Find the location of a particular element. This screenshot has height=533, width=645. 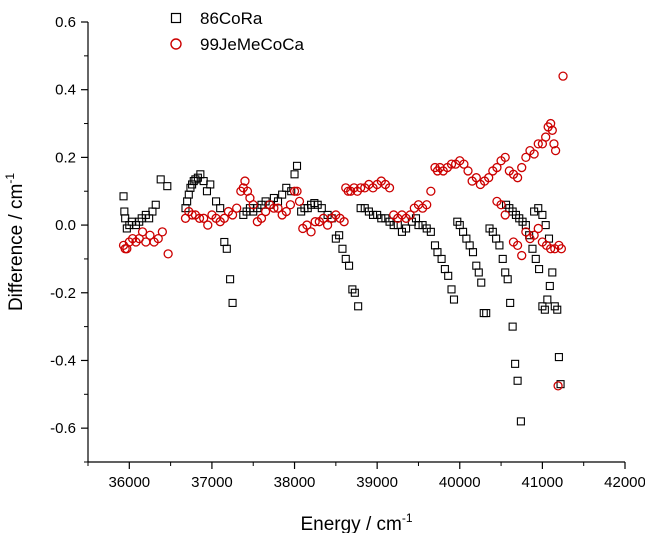

x-tick-label: 40000 is located at coordinates (460, 482).